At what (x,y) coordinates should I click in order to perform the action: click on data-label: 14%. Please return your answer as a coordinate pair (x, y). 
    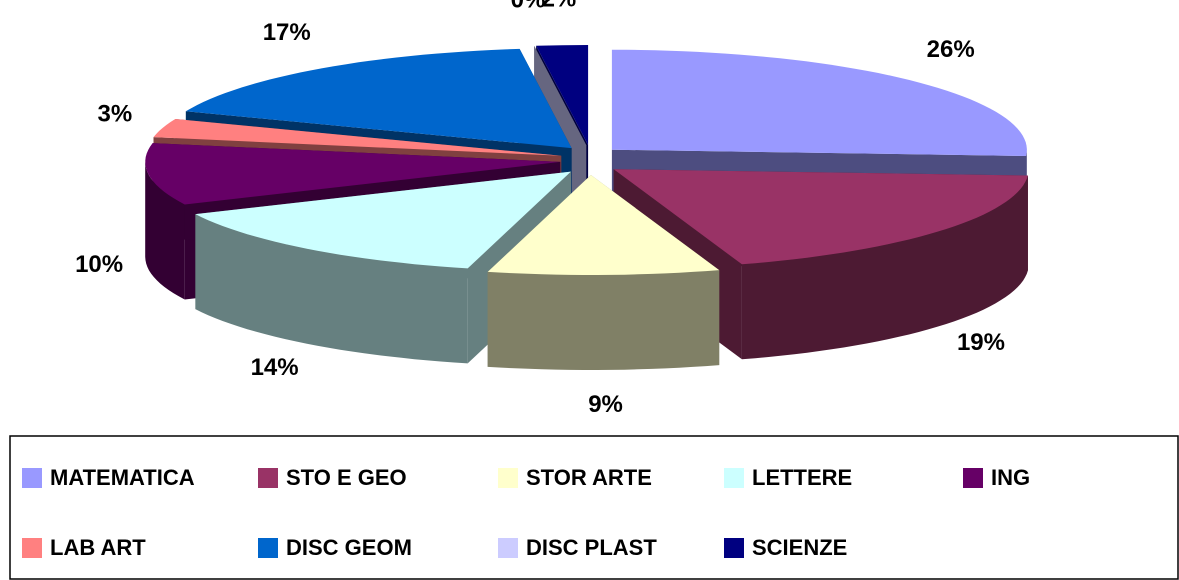
    Looking at the image, I should click on (275, 367).